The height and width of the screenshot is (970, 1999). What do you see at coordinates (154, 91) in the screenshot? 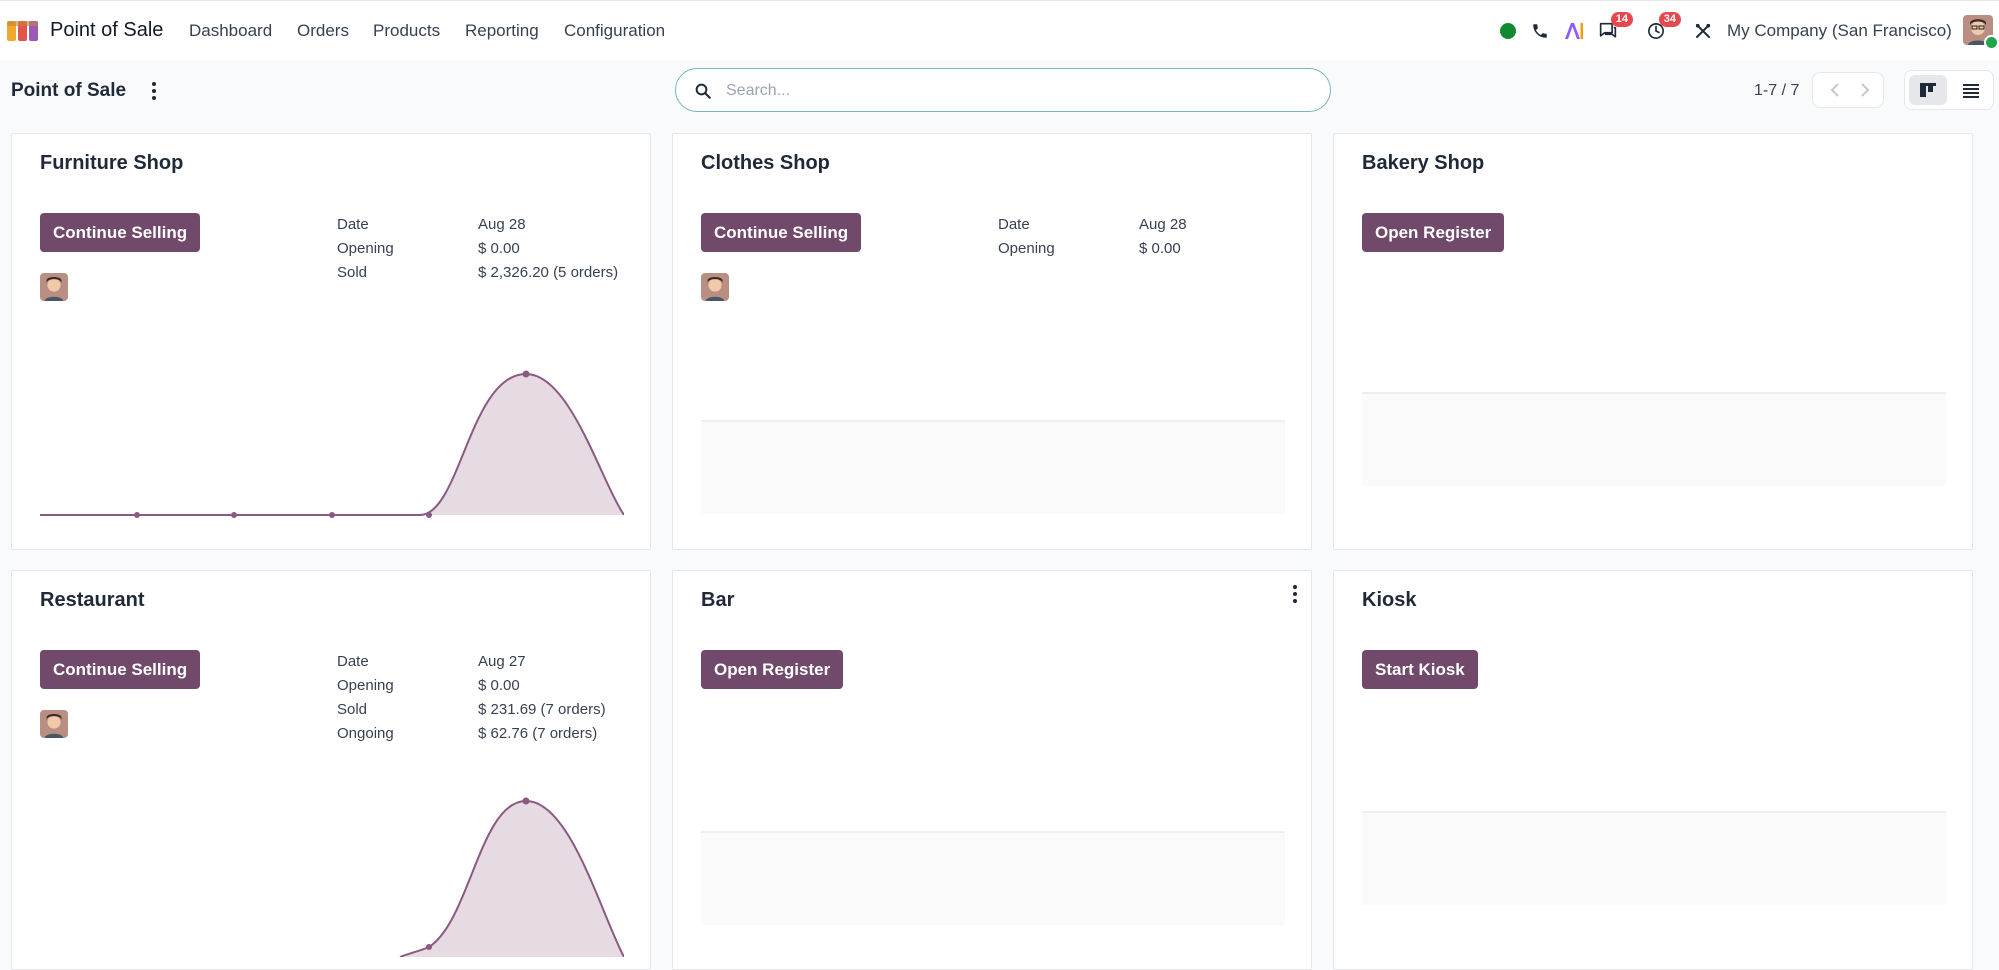
I see `more-actions-icon` at bounding box center [154, 91].